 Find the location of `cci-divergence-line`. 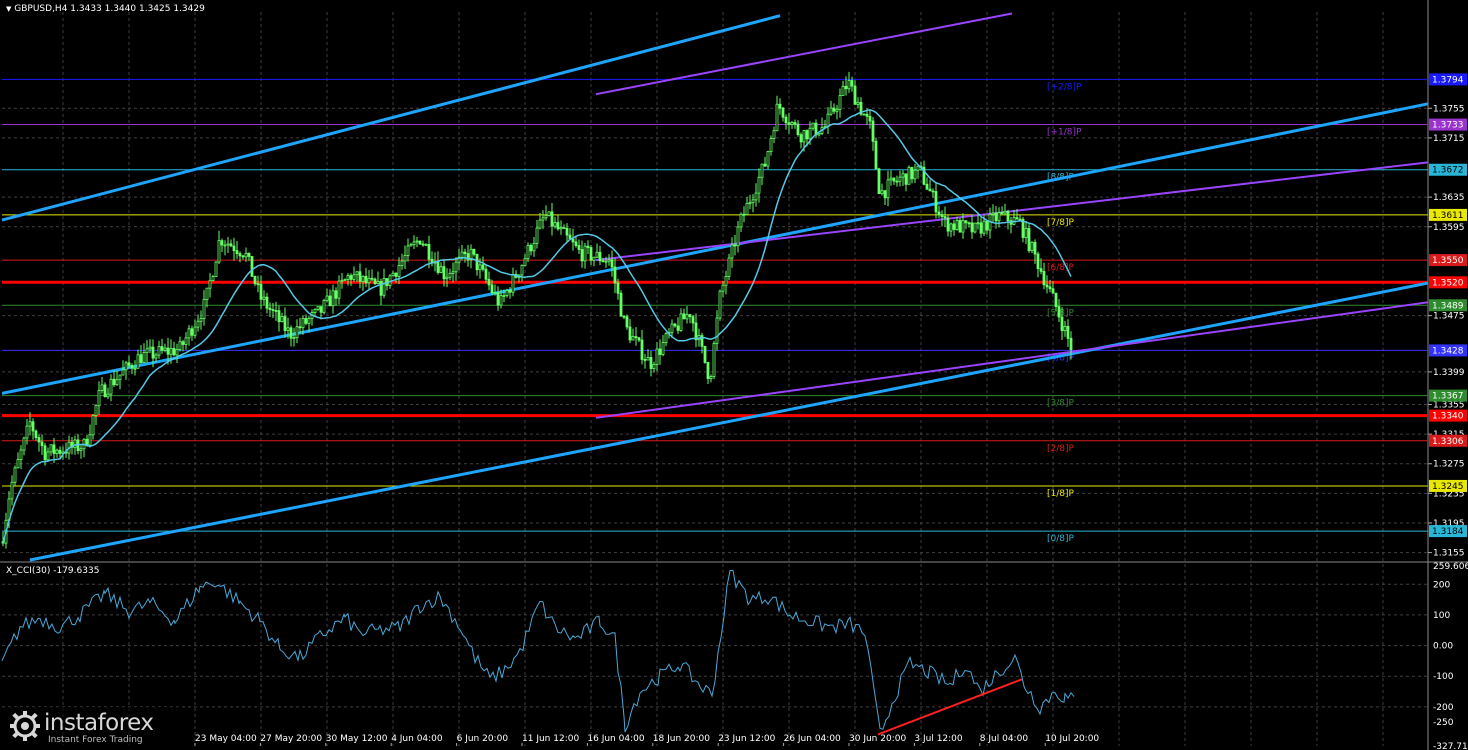

cci-divergence-line is located at coordinates (950, 707).